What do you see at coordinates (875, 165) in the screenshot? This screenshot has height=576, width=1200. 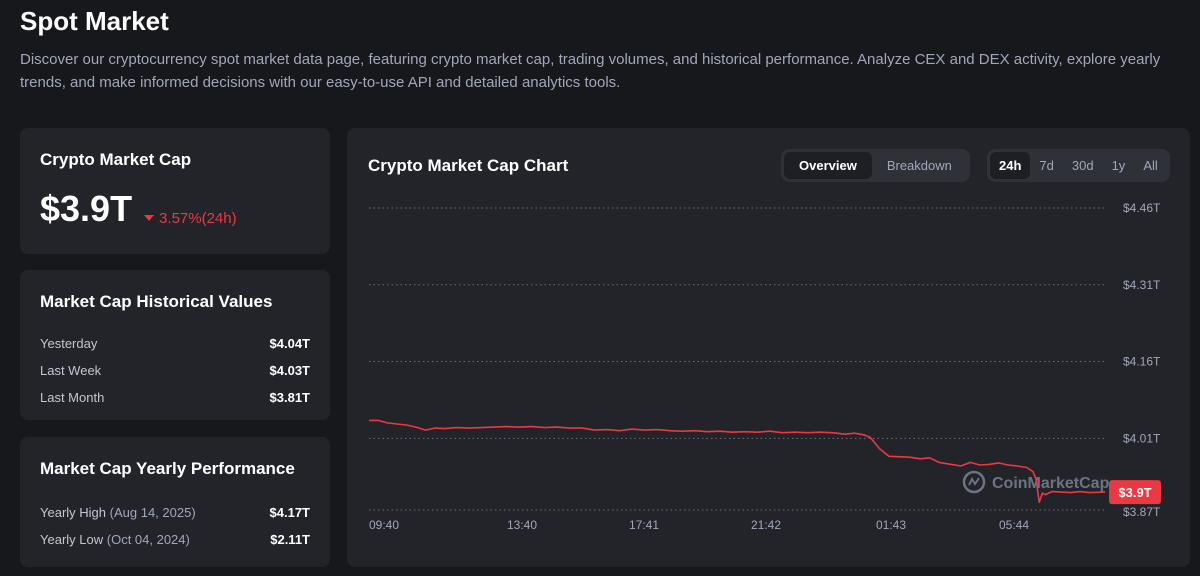 I see `view-tabs: Overview Breakdown` at bounding box center [875, 165].